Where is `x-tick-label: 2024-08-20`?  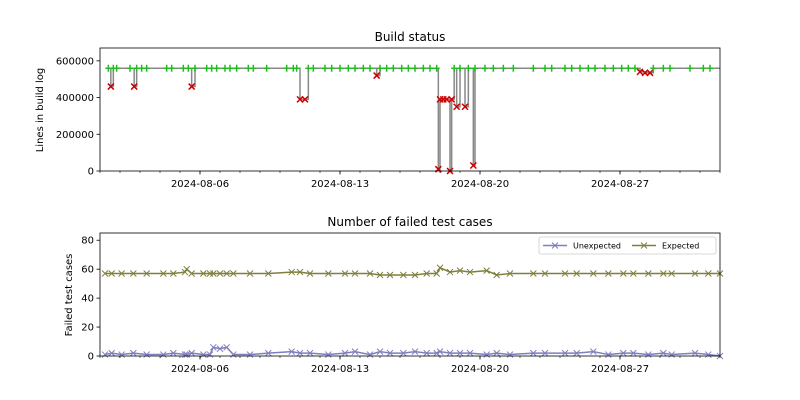 x-tick-label: 2024-08-20 is located at coordinates (480, 369).